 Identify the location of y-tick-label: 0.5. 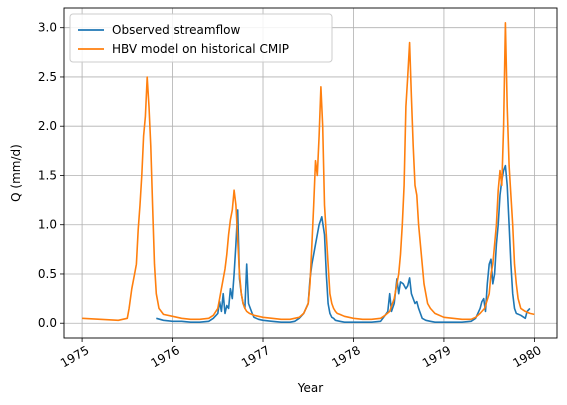
(47, 274).